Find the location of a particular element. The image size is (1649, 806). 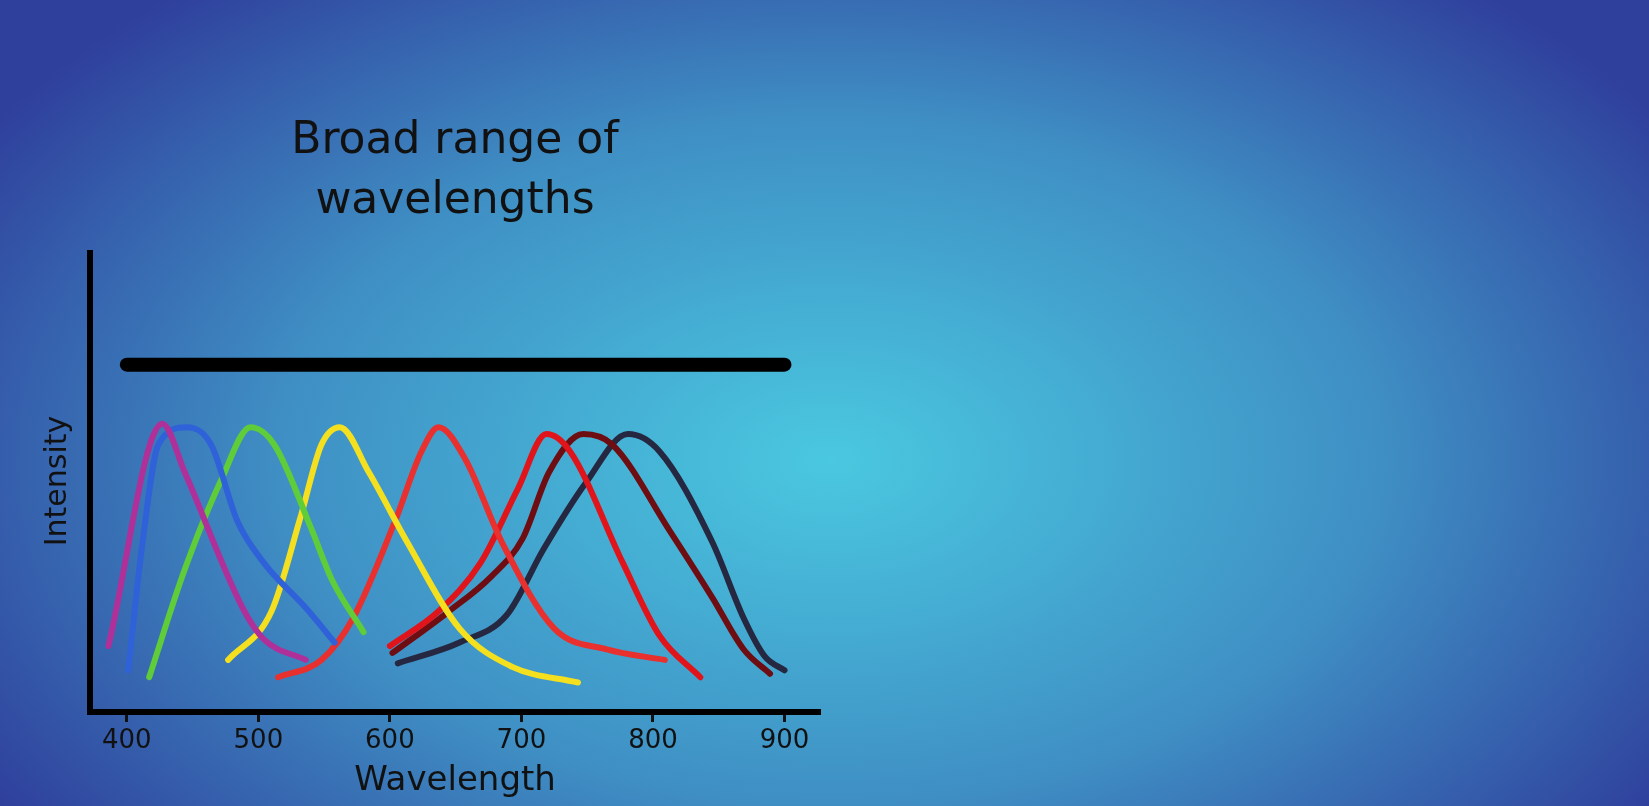

x-axis-title: Wavelength is located at coordinates (455, 778).